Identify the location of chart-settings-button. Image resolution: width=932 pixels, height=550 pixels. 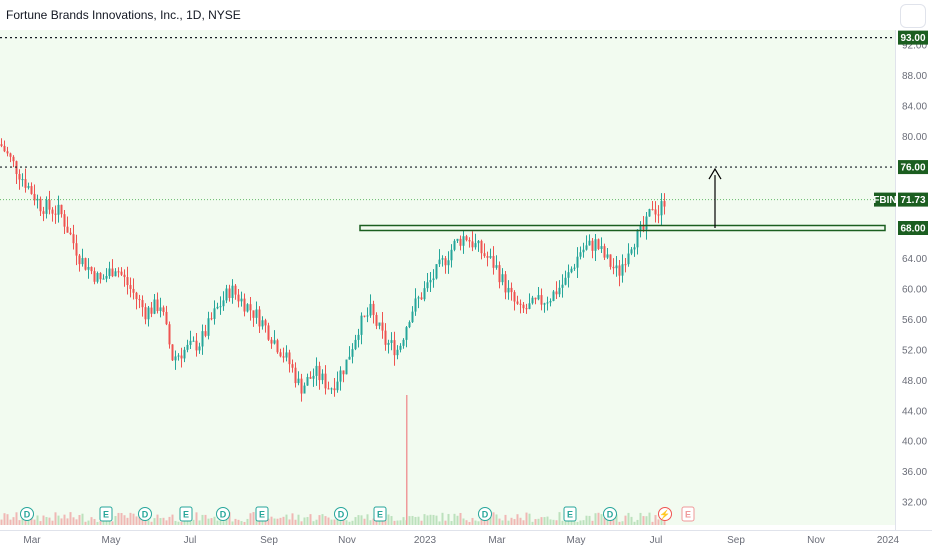
(913, 16).